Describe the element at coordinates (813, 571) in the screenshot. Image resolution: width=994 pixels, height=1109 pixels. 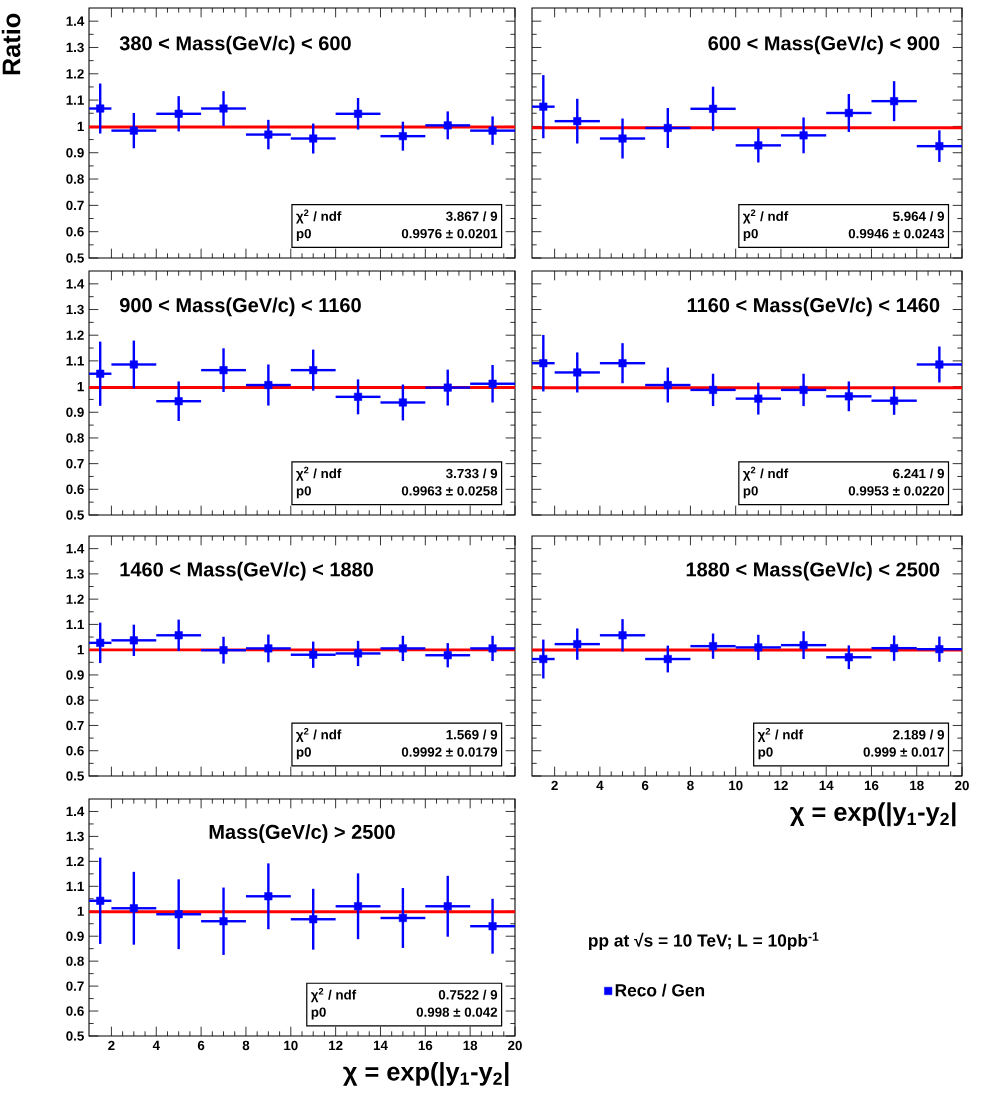
I see `text: 1880 < Mass(GeV/c) < 2500` at that location.